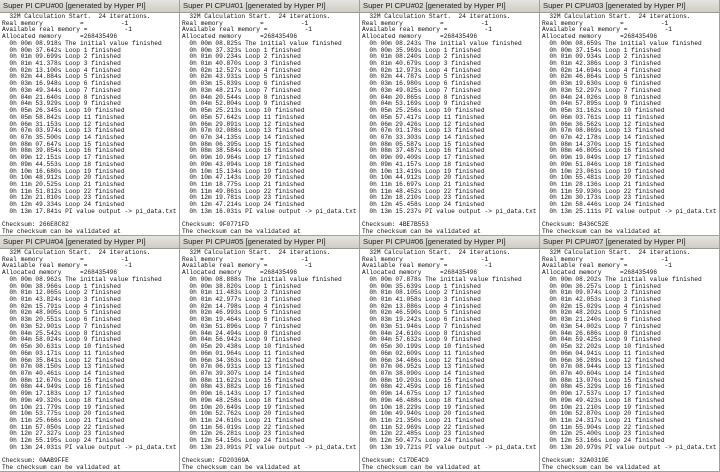 The width and height of the screenshot is (720, 472). What do you see at coordinates (89, 6) in the screenshot?
I see `window-title-bar: Super PI CPU#00 [generated by Hyper PI]` at bounding box center [89, 6].